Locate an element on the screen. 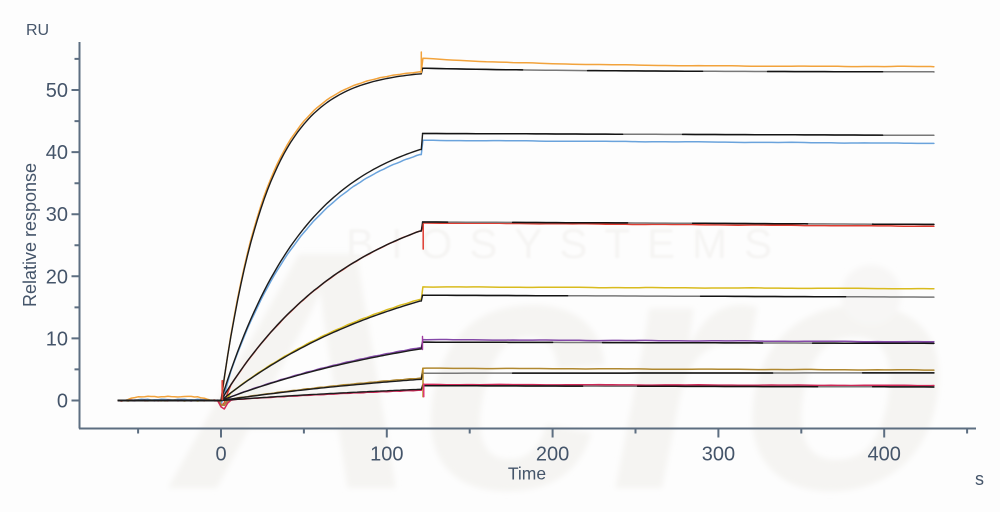 This screenshot has height=512, width=1000. svg-text: 20 is located at coordinates (57, 277).